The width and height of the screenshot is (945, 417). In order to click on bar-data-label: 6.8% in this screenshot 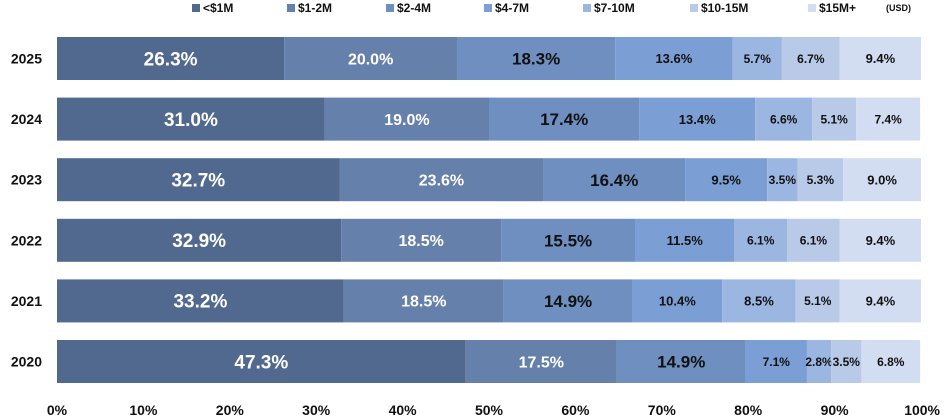, I will do `click(891, 362)`.